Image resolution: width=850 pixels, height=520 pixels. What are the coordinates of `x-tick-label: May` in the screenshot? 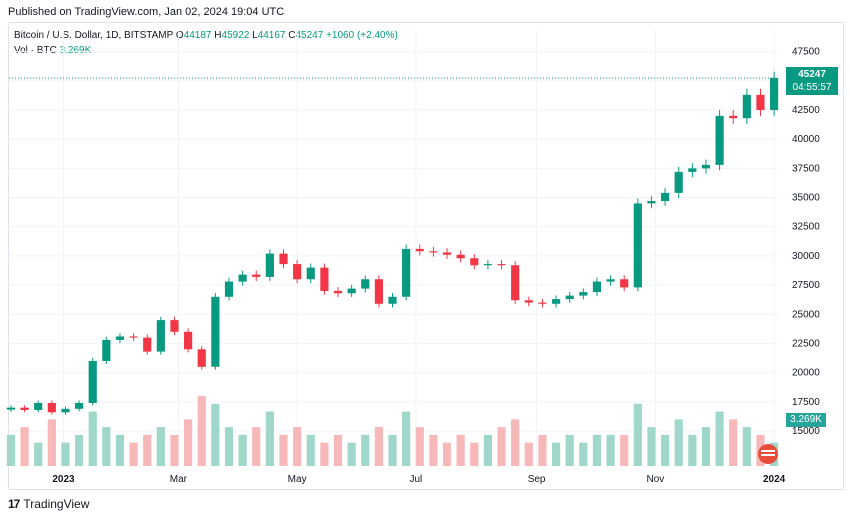 It's located at (297, 479).